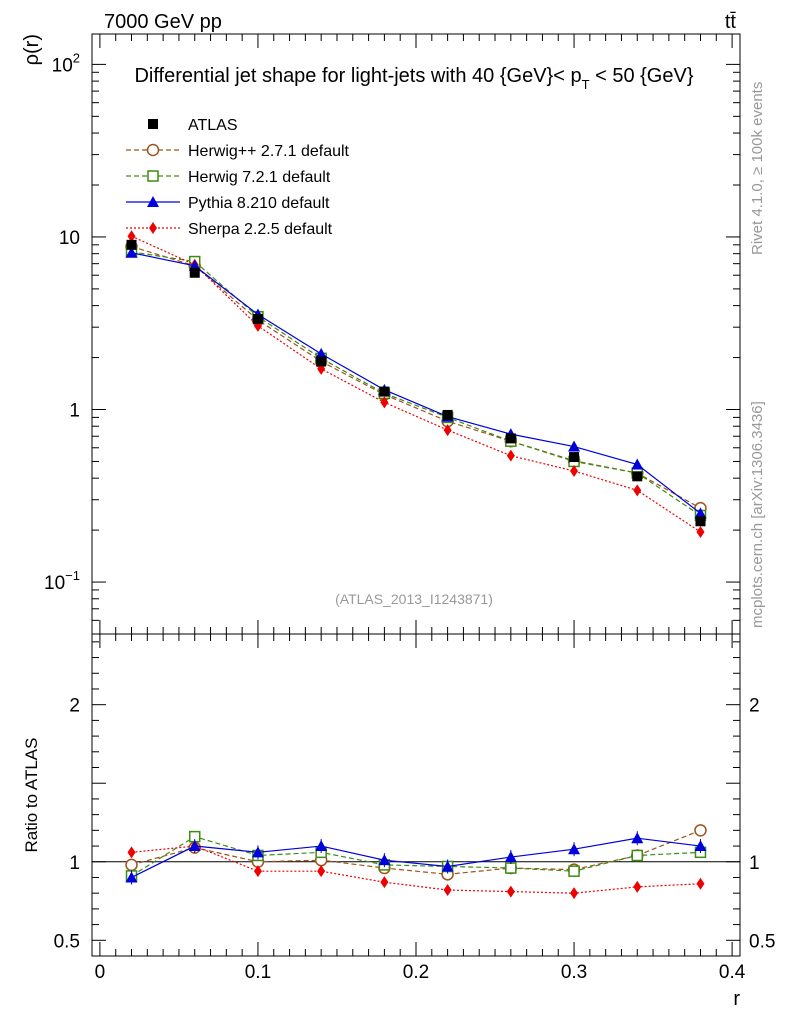 Image resolution: width=786 pixels, height=1024 pixels. What do you see at coordinates (213, 125) in the screenshot?
I see `legend-label-atlas: ATLAS` at bounding box center [213, 125].